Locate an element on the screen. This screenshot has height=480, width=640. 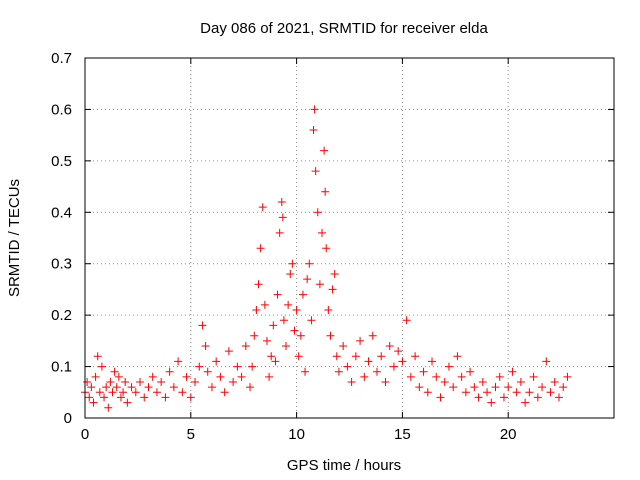
x-tick-label: 20 is located at coordinates (508, 434).